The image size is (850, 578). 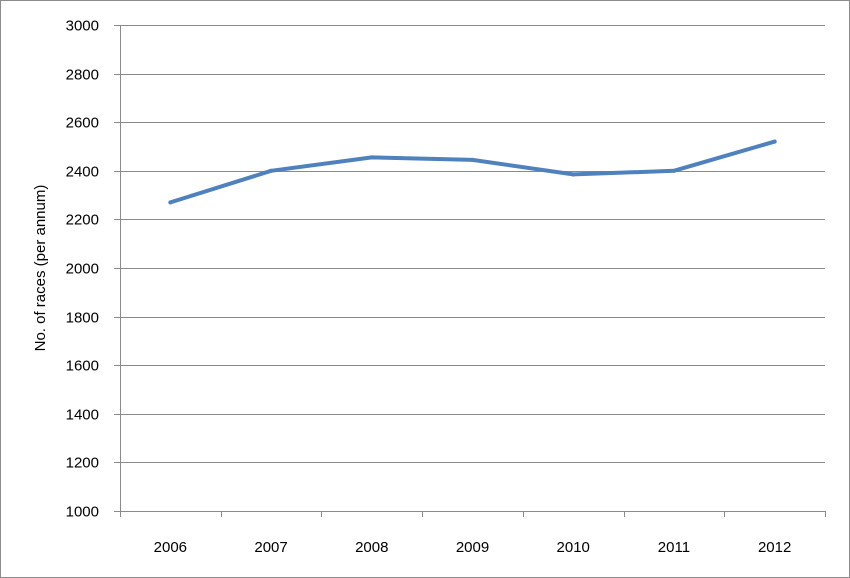 What do you see at coordinates (82, 463) in the screenshot?
I see `y-tick-label: 1200` at bounding box center [82, 463].